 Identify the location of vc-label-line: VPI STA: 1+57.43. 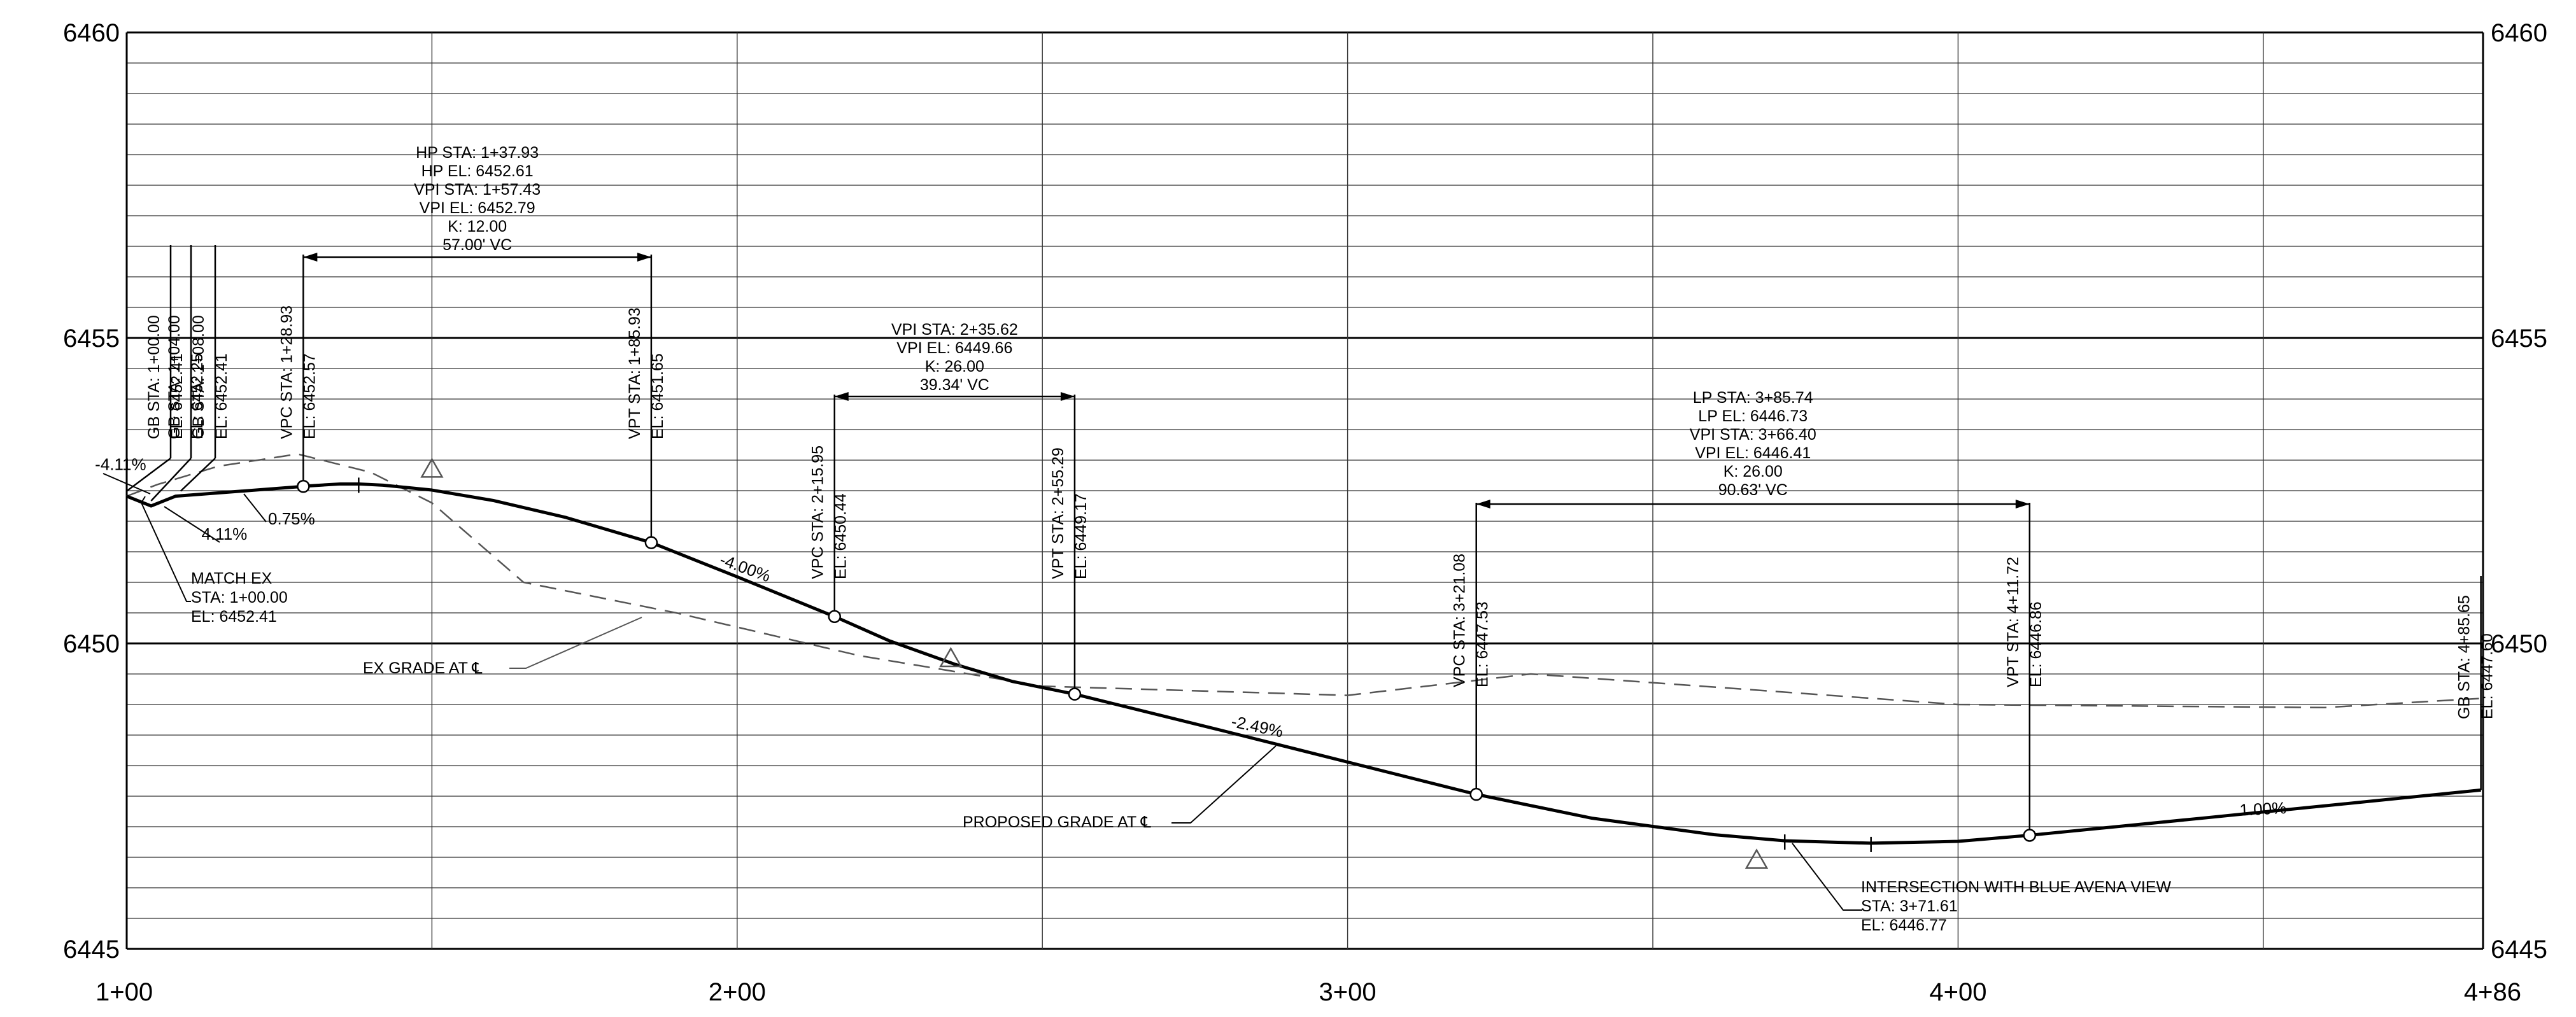
(477, 190).